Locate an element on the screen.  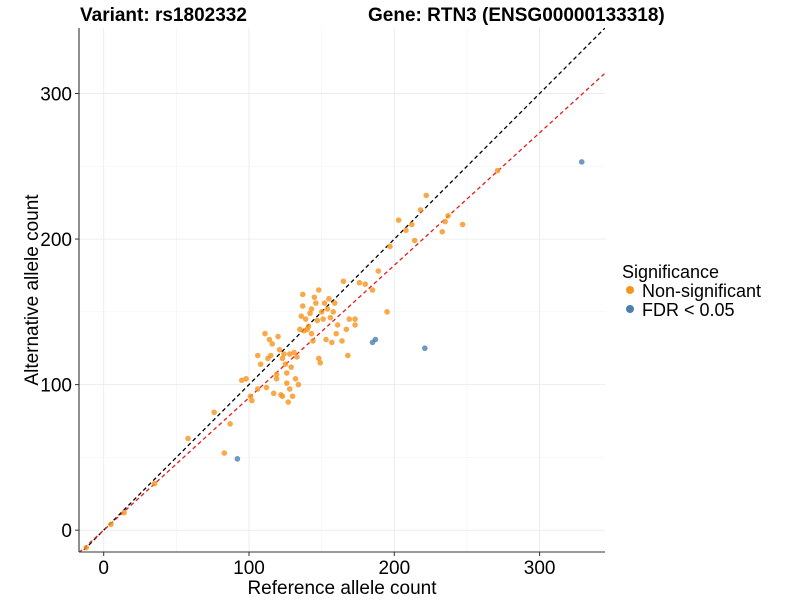
legend-label-fdr: FDR < 0.05 is located at coordinates (688, 310).